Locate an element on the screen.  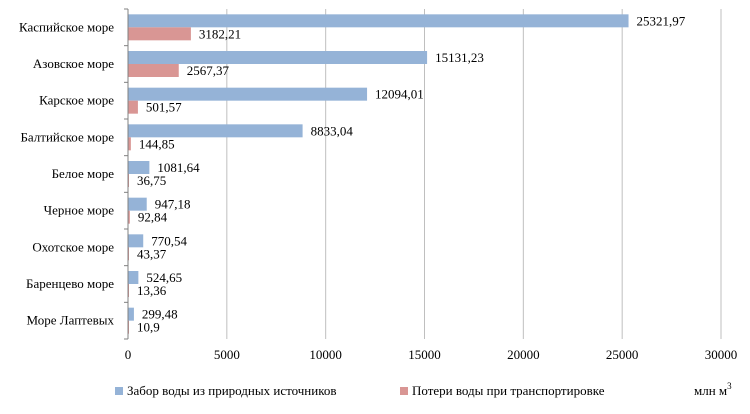
data-label-intake: 12094,01 is located at coordinates (399, 94).